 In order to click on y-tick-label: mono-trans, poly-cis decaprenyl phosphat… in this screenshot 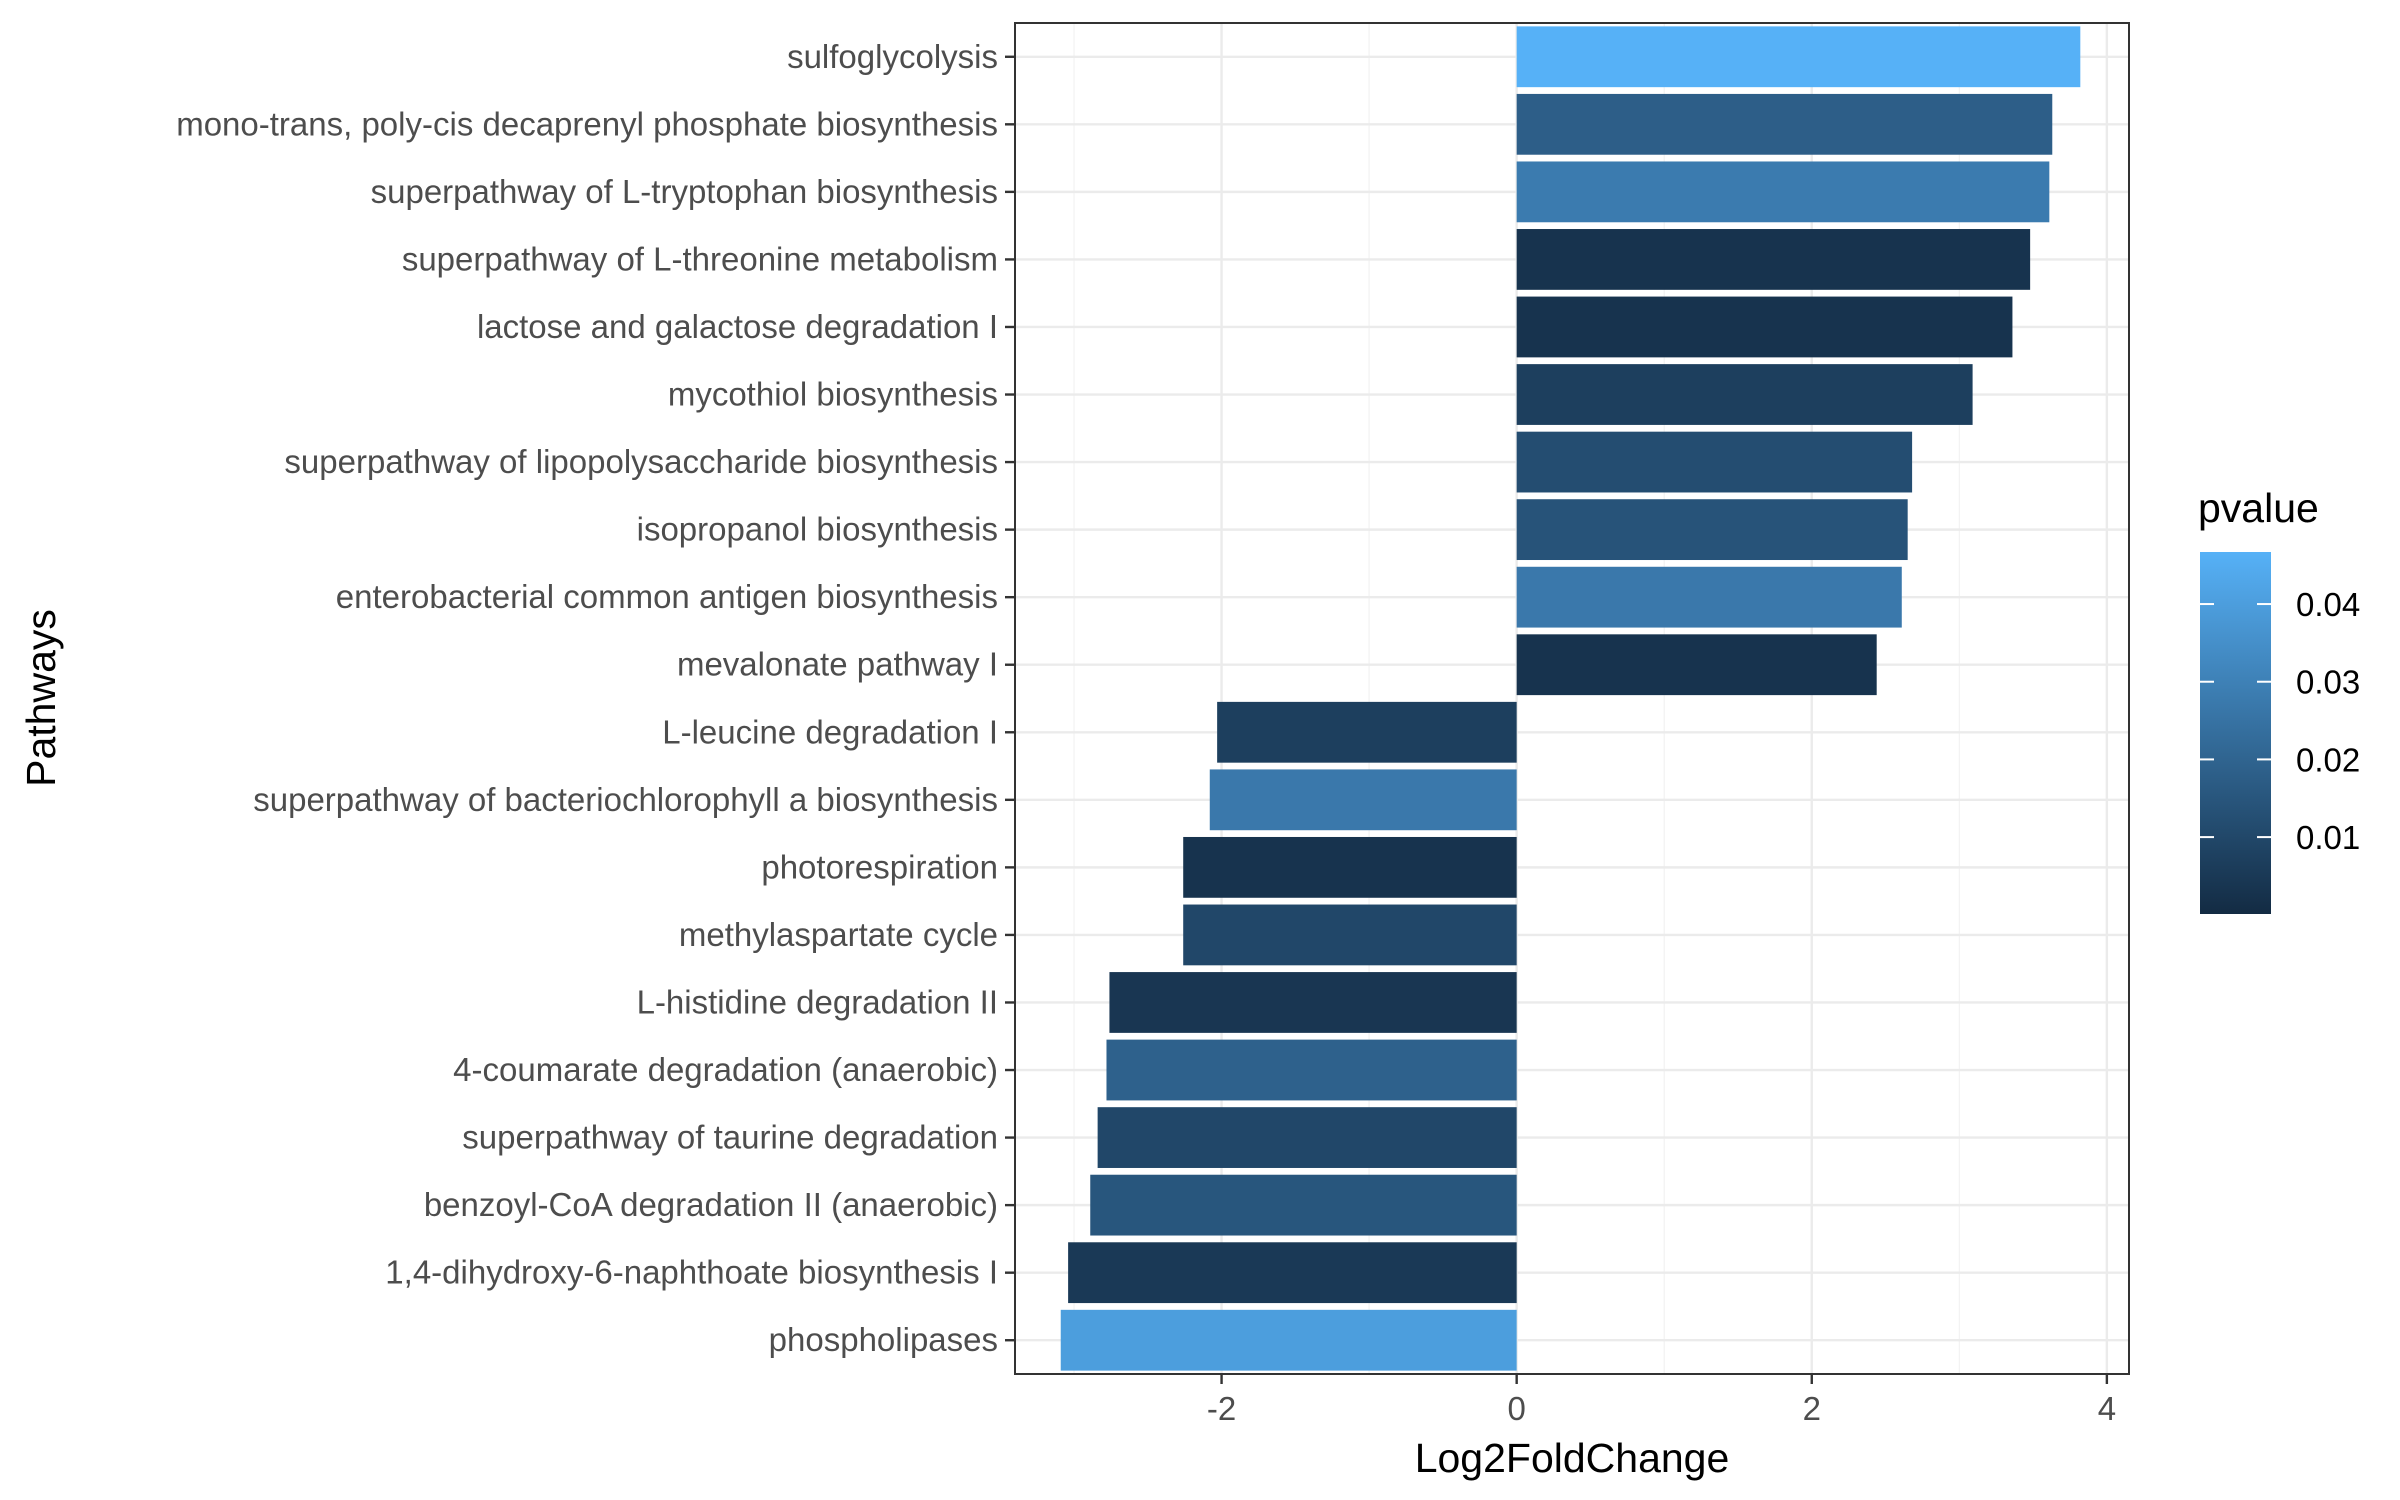, I will do `click(587, 123)`.